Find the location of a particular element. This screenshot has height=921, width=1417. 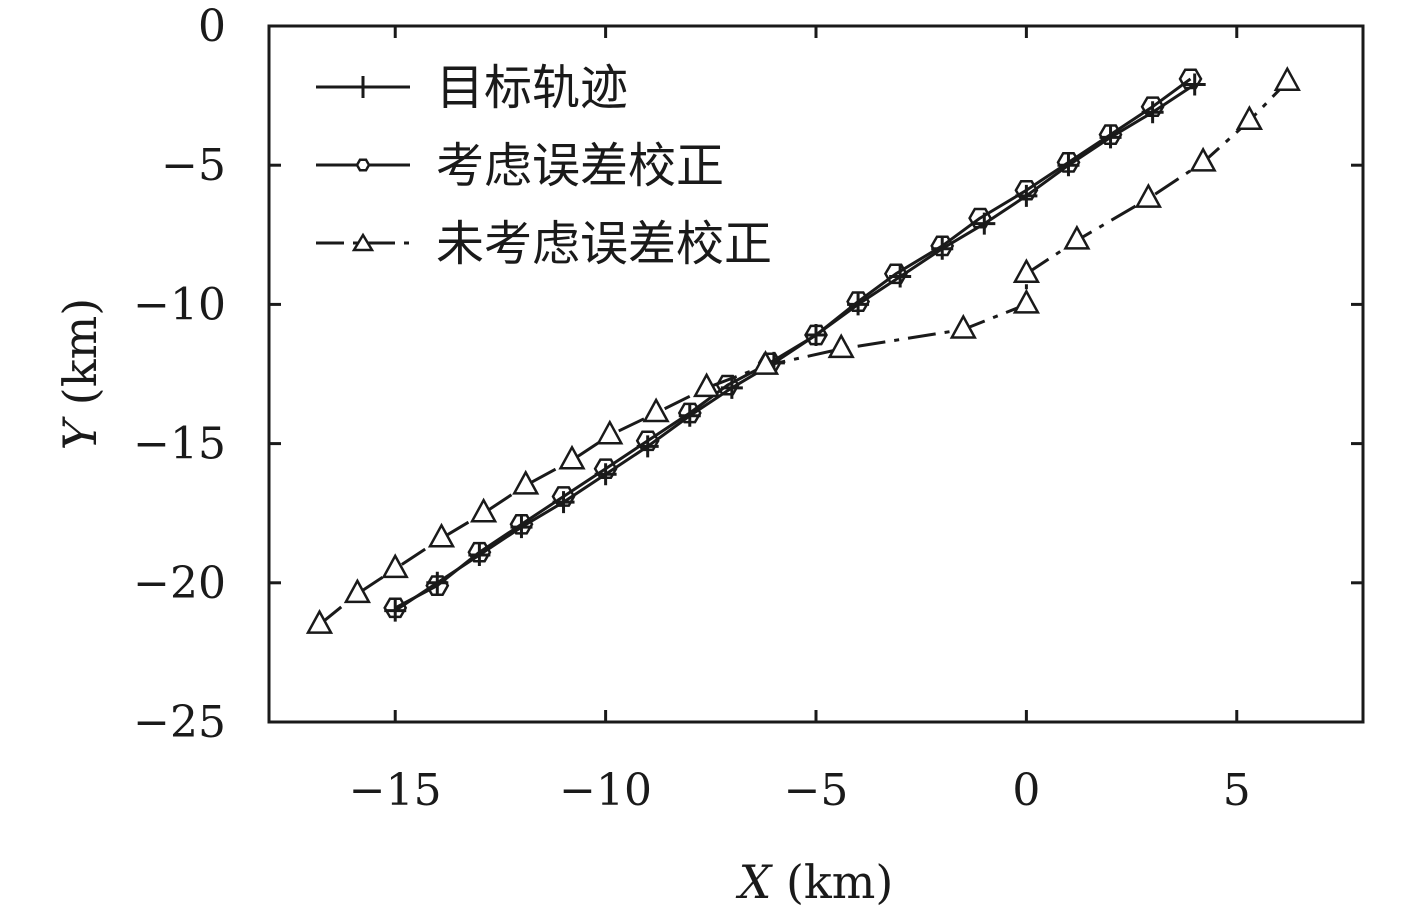

x-tick-label: −15 is located at coordinates (395, 790).